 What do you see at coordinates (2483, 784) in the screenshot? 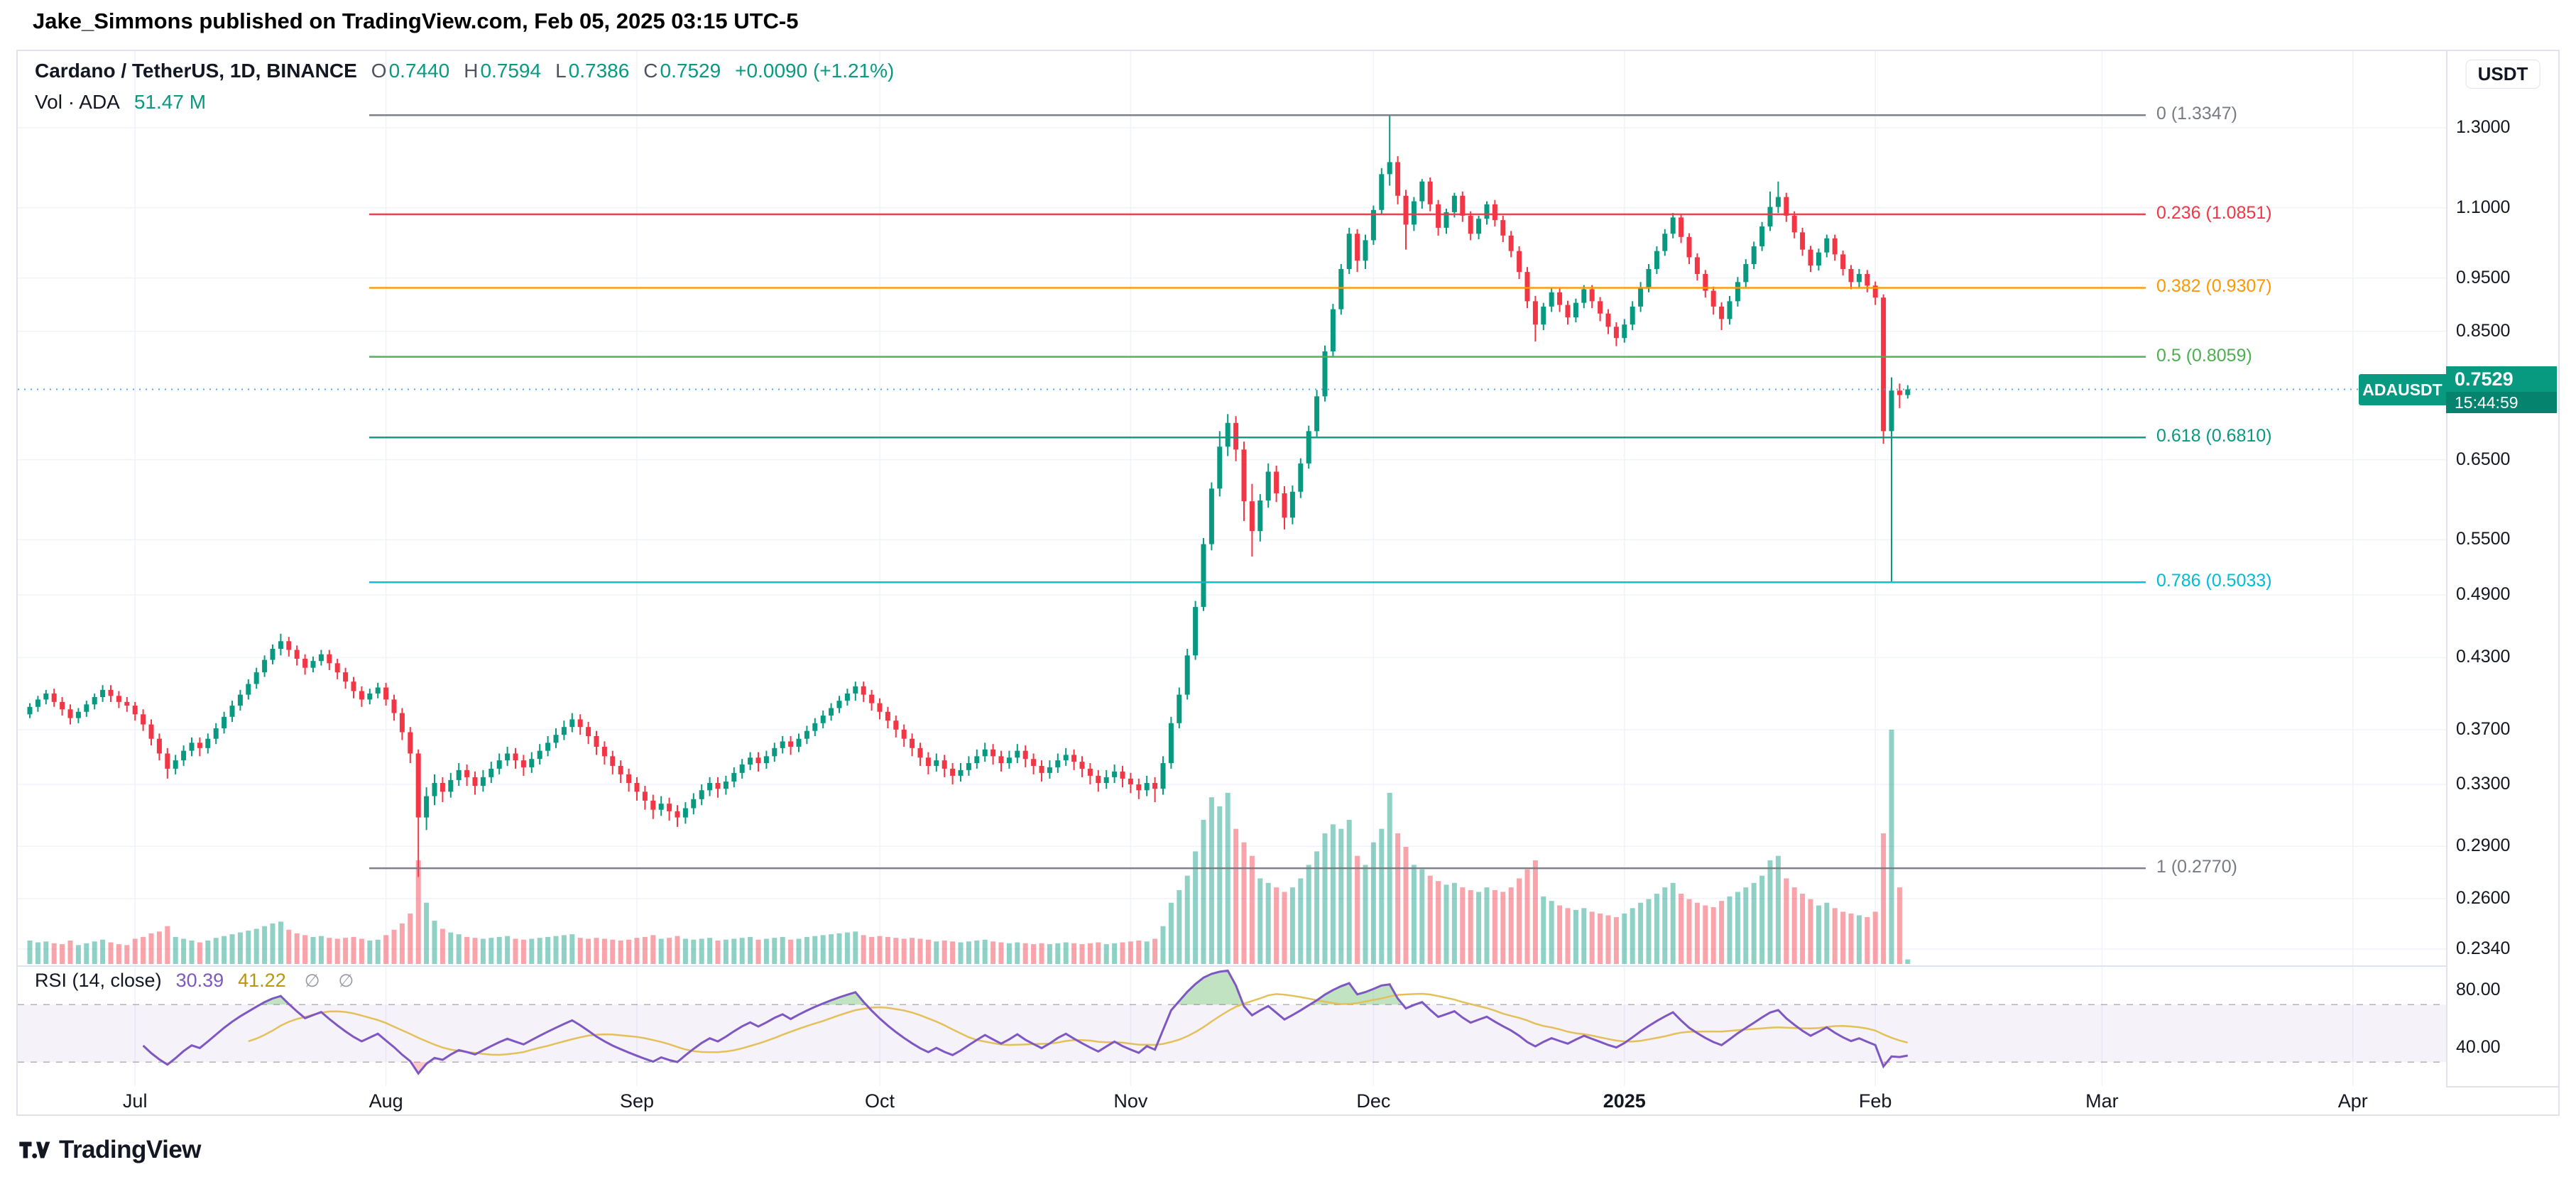
I see `price-axis-label: 0.3300` at bounding box center [2483, 784].